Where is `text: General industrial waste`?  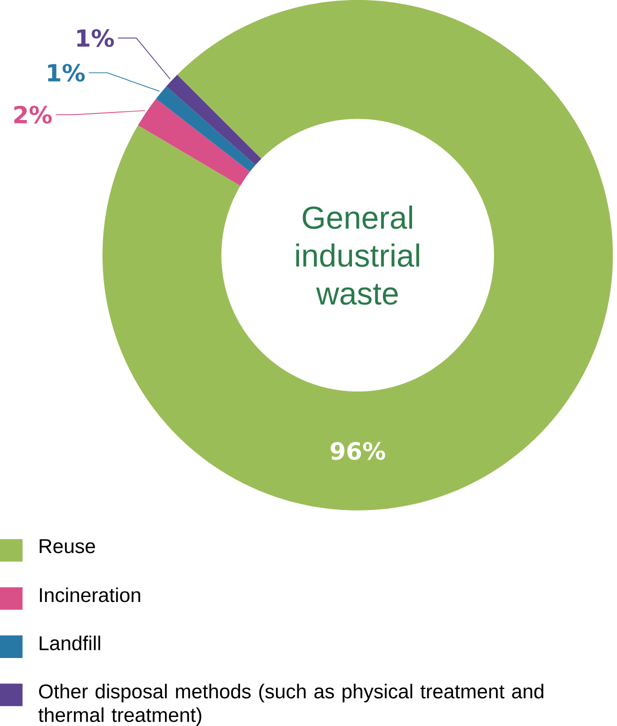
text: General industrial waste is located at coordinates (358, 255).